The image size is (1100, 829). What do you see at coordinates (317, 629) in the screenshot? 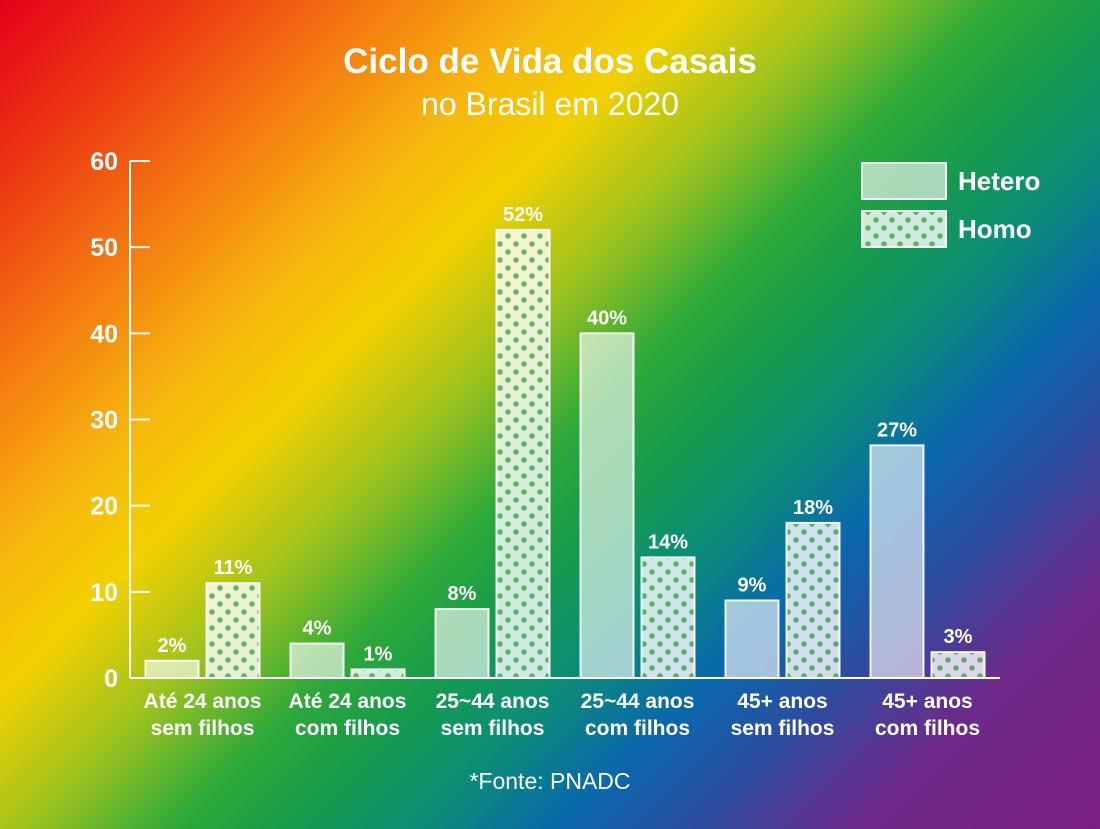
I see `data-label-hetero: 4%` at bounding box center [317, 629].